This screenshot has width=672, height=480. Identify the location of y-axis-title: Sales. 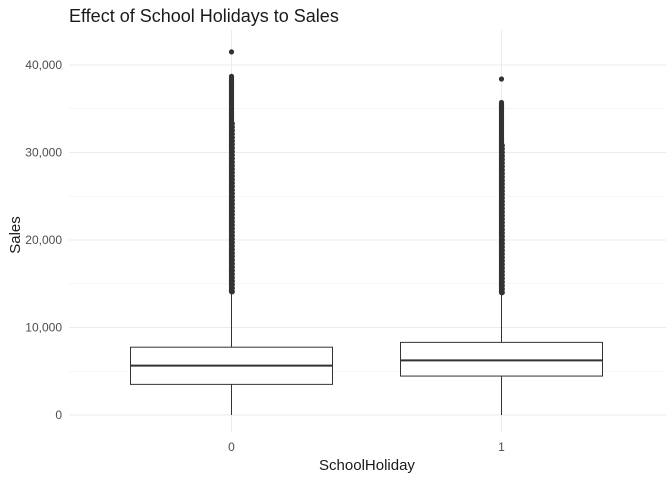
(15, 235).